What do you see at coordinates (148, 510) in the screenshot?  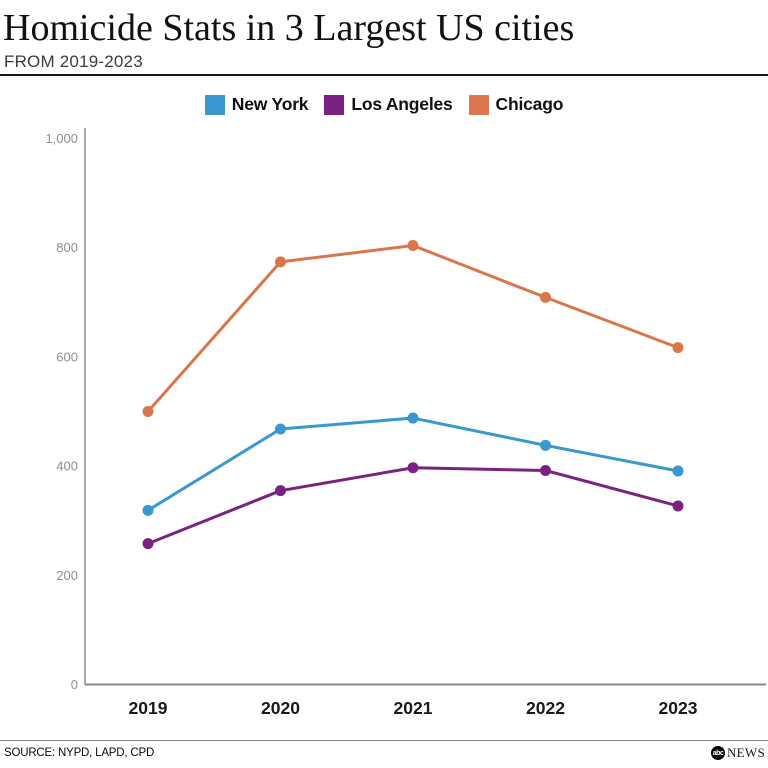 I see `data-point-new-york-2019` at bounding box center [148, 510].